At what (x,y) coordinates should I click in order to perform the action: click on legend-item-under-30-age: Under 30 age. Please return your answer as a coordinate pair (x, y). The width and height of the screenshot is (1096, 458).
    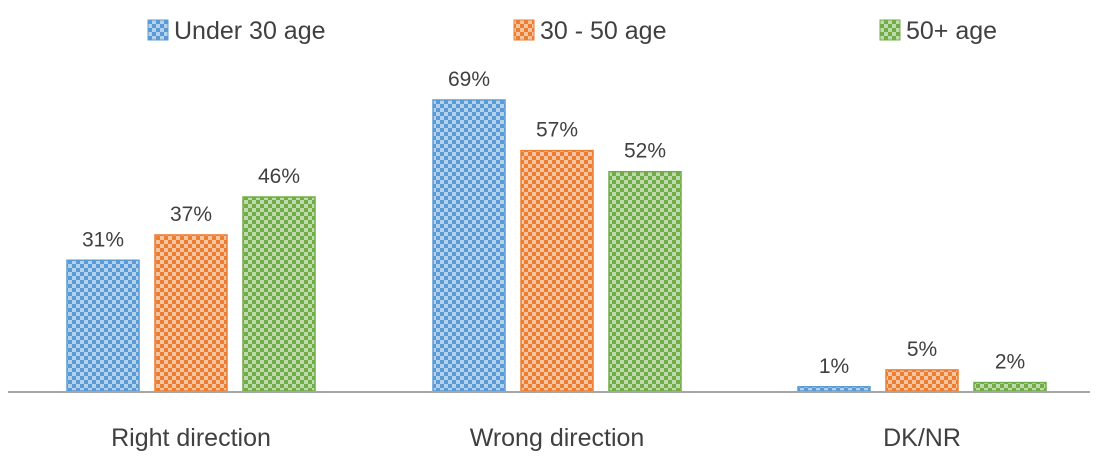
    Looking at the image, I should click on (236, 31).